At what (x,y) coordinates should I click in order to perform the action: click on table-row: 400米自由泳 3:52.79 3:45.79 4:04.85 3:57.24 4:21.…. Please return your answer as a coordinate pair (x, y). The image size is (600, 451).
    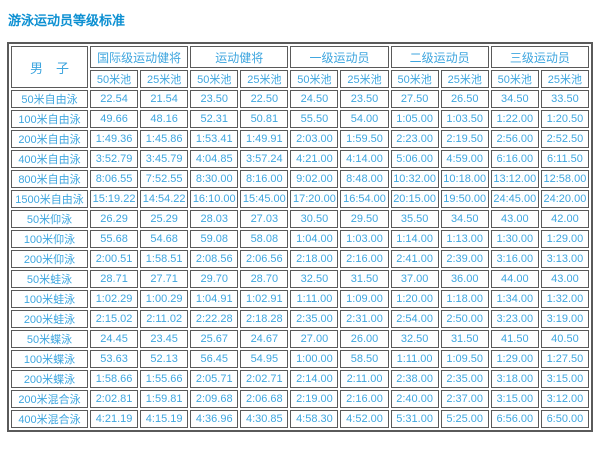
    Looking at the image, I should click on (300, 159).